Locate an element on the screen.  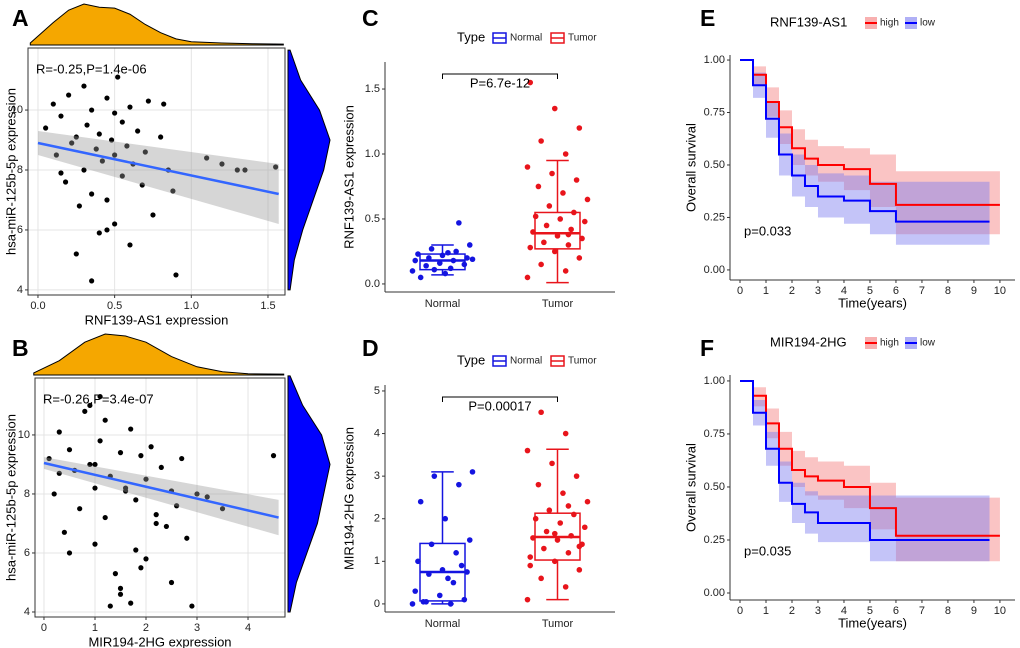
annotation: R=-0.26,P=3.4e-07 is located at coordinates (98, 398).